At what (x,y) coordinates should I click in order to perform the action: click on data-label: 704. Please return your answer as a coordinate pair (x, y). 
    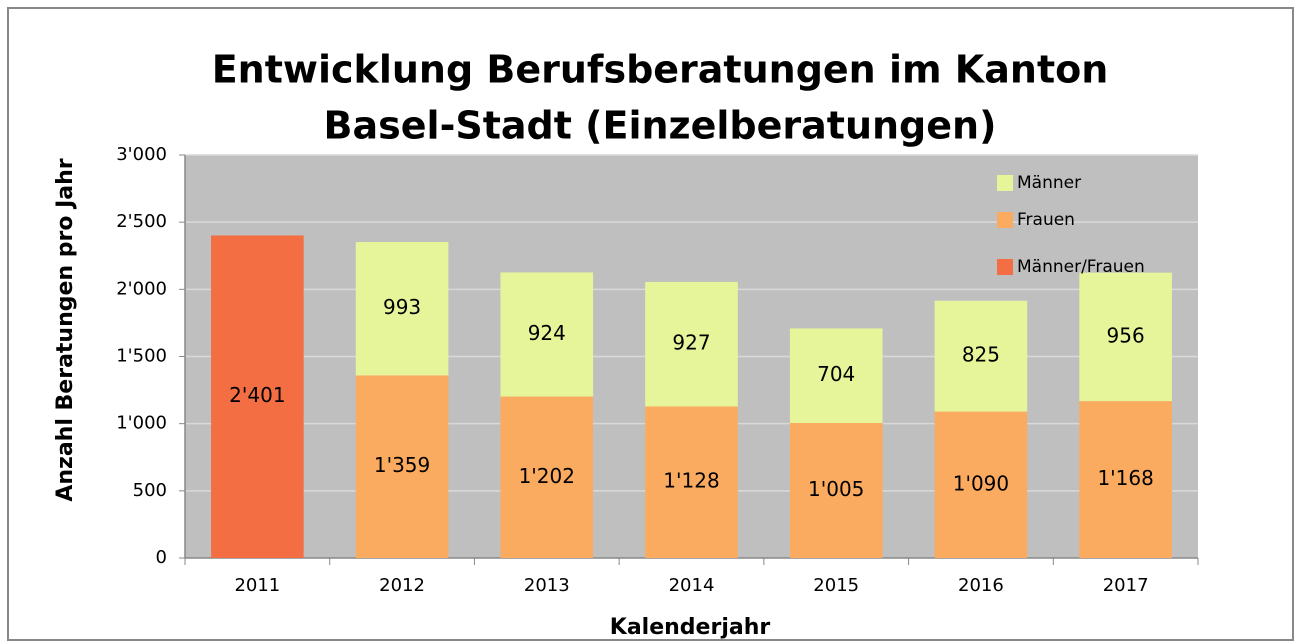
    Looking at the image, I should click on (836, 374).